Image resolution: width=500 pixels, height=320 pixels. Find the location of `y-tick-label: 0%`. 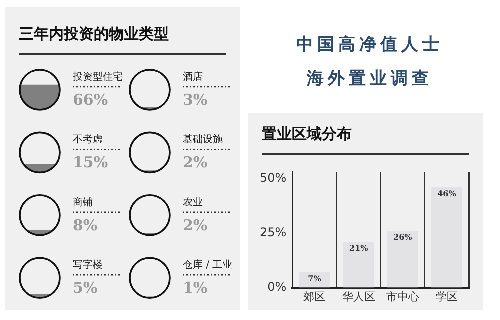

y-tick-label: 0% is located at coordinates (277, 287).